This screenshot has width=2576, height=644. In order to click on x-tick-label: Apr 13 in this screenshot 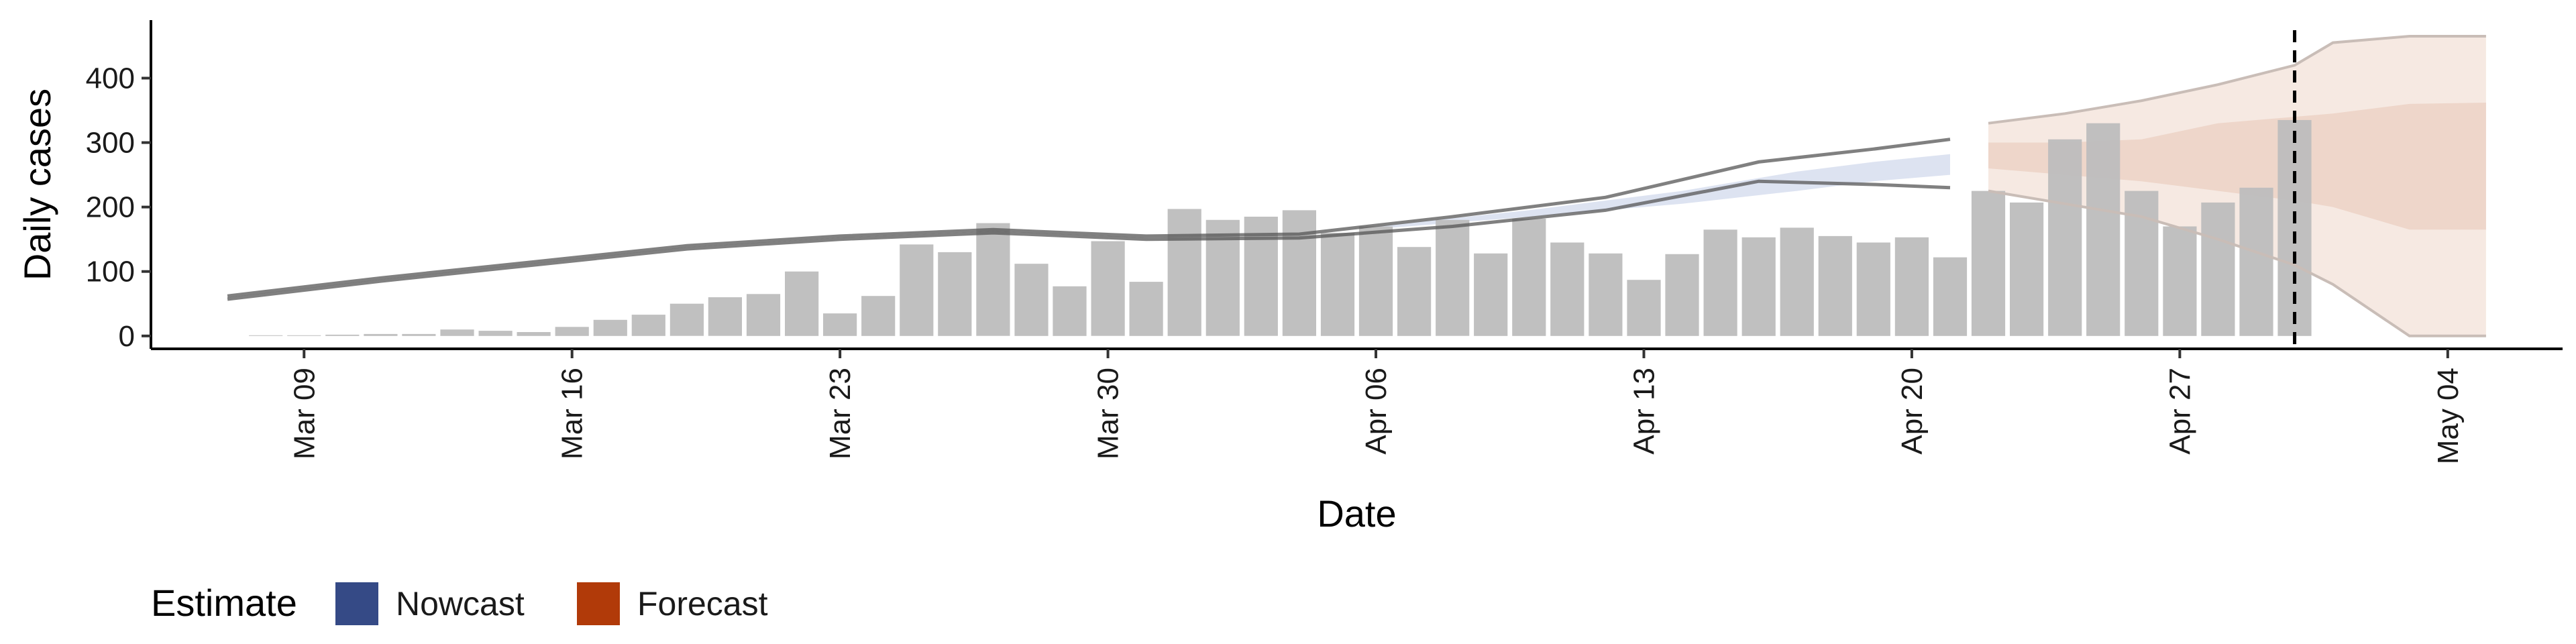, I will do `click(1643, 411)`.